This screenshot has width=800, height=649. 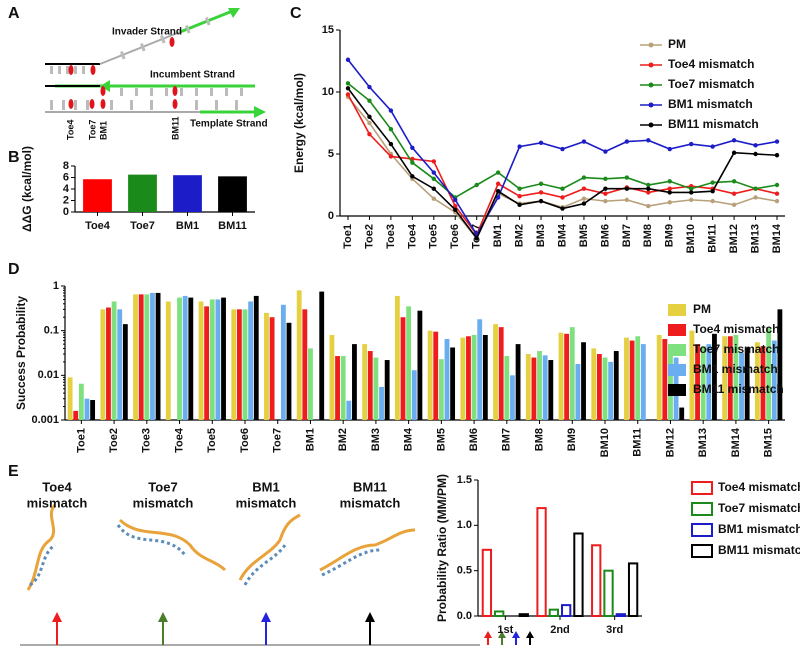 I want to click on x-tick-label: BM9, so click(x=670, y=235).